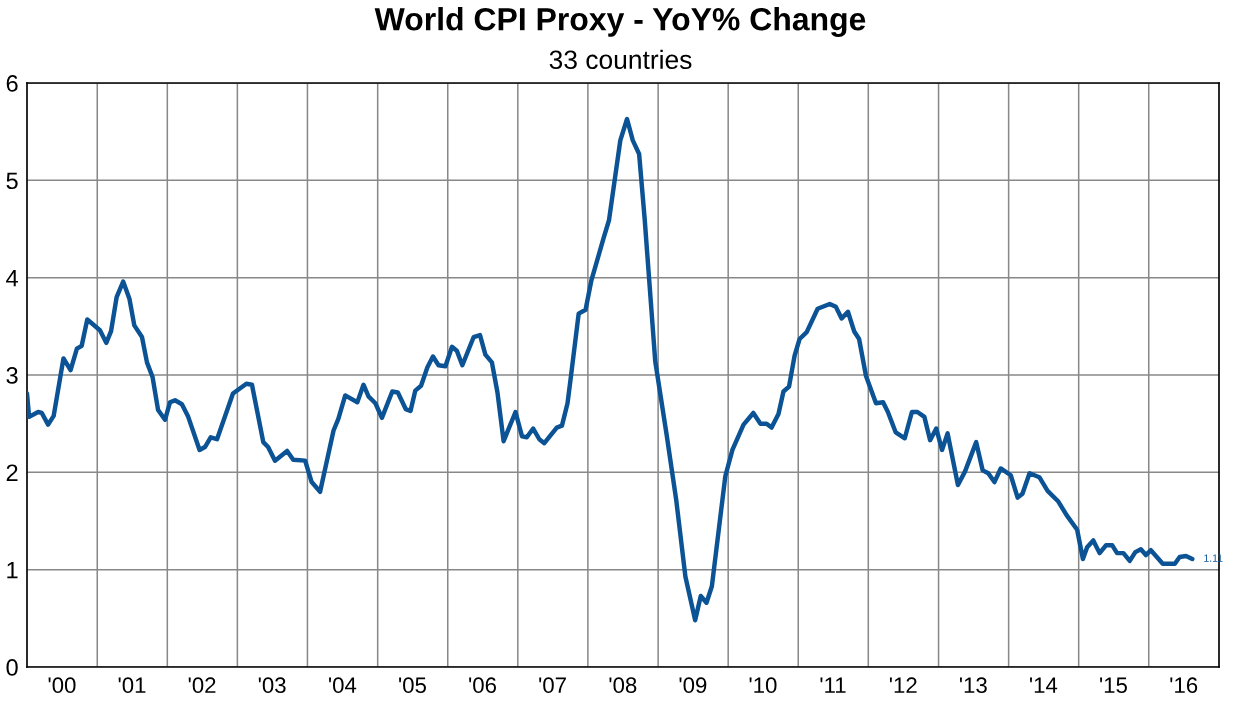  What do you see at coordinates (903, 685) in the screenshot?
I see `x-tick-label: '12` at bounding box center [903, 685].